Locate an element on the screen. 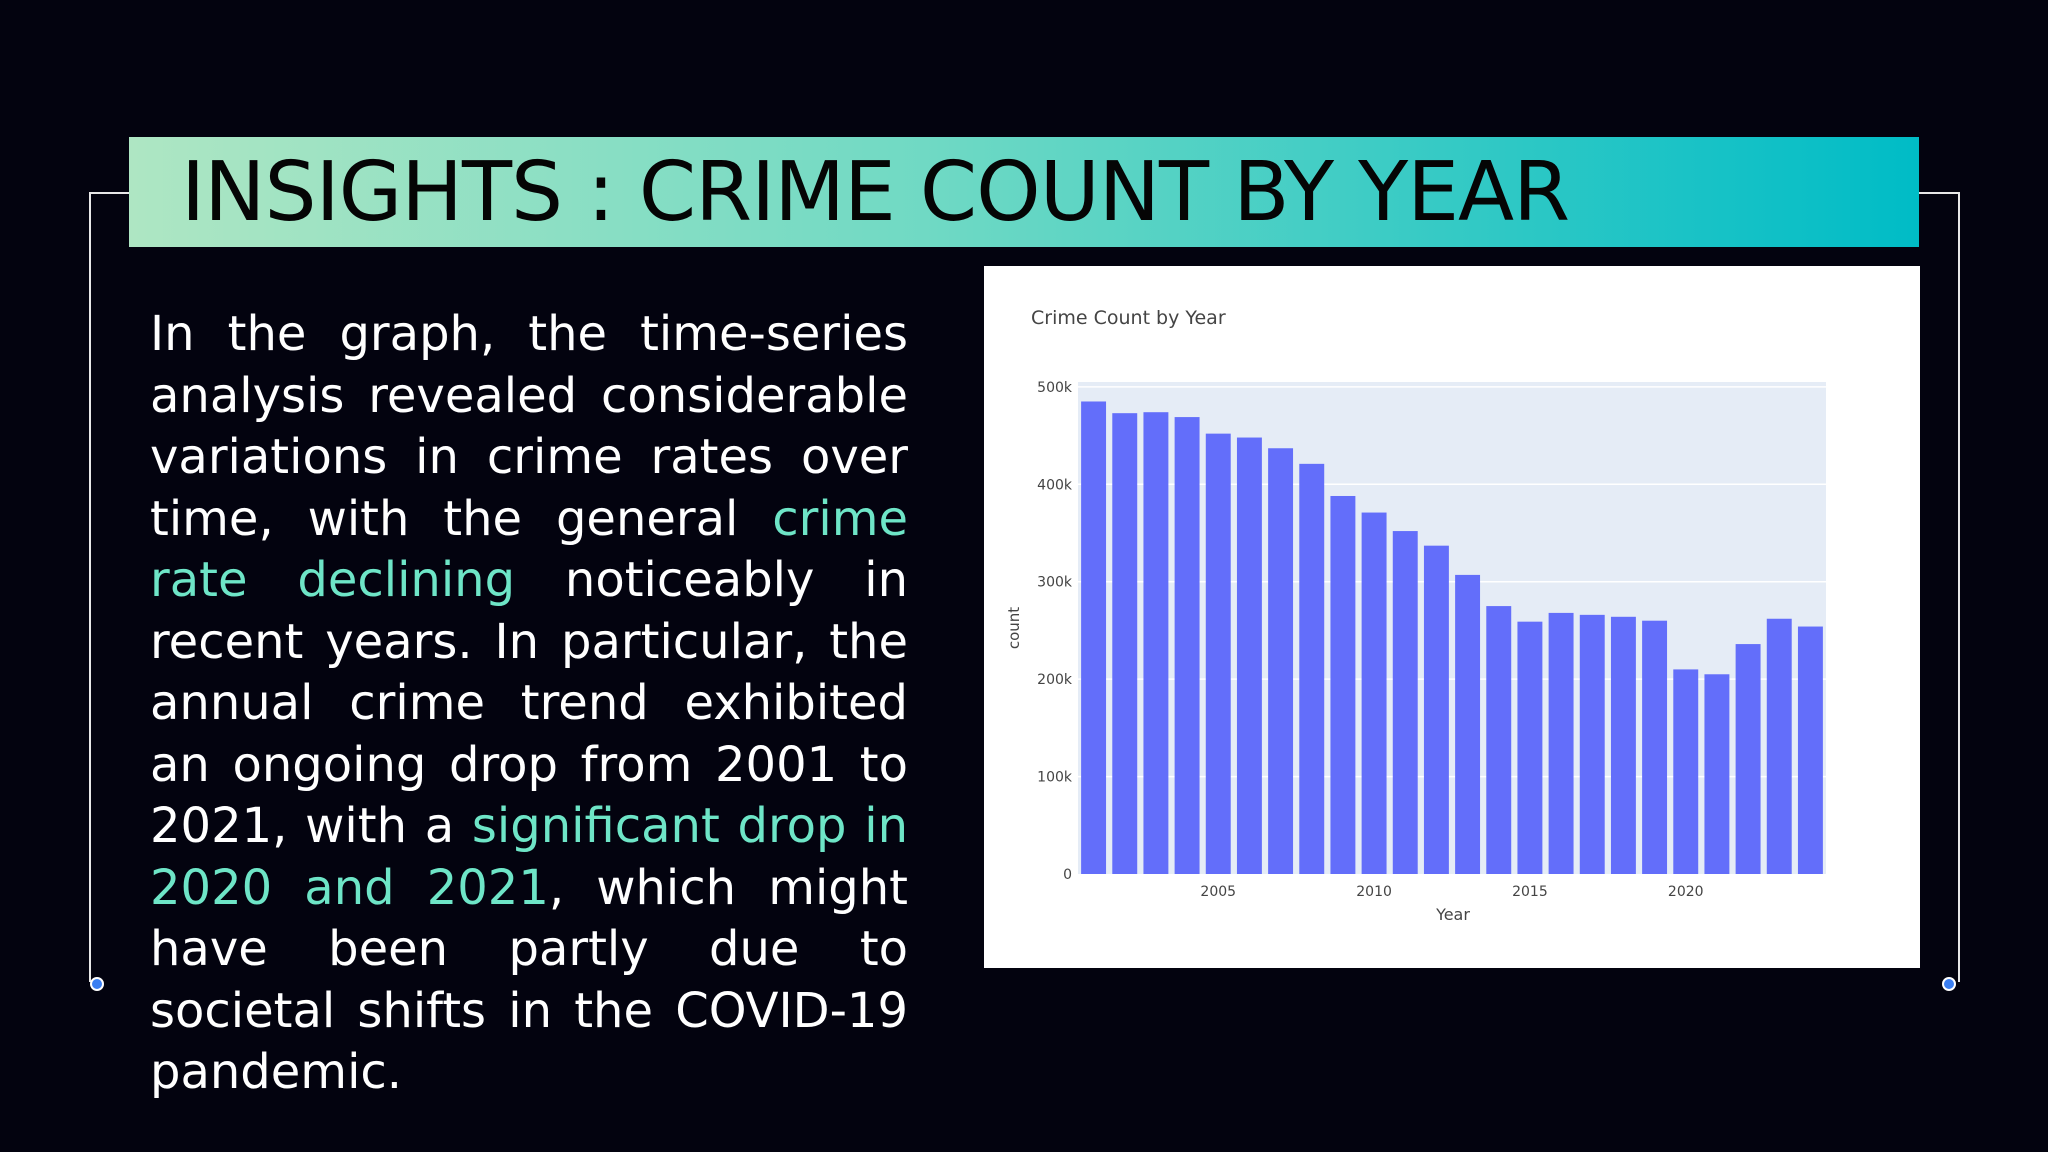 The image size is (2048, 1152). bar-2021 is located at coordinates (1717, 774).